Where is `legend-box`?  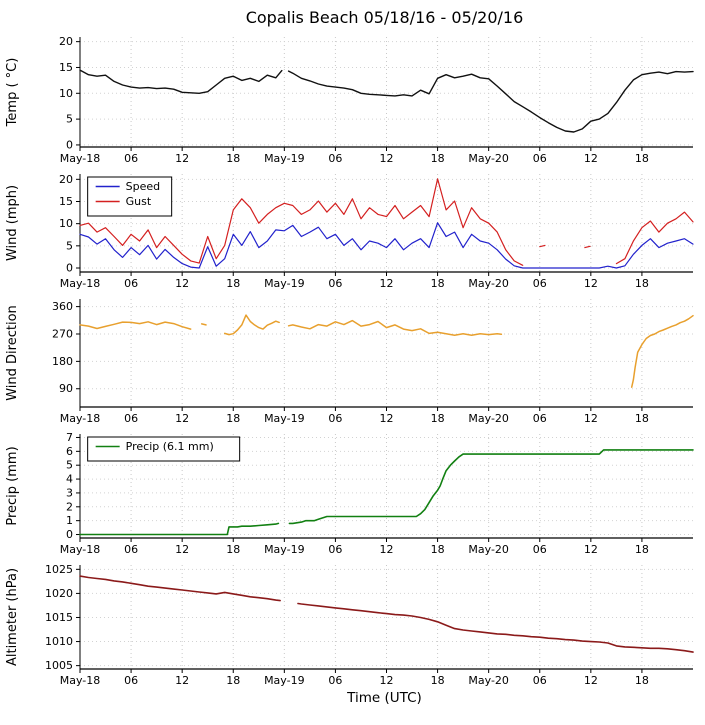 legend-box is located at coordinates (130, 196).